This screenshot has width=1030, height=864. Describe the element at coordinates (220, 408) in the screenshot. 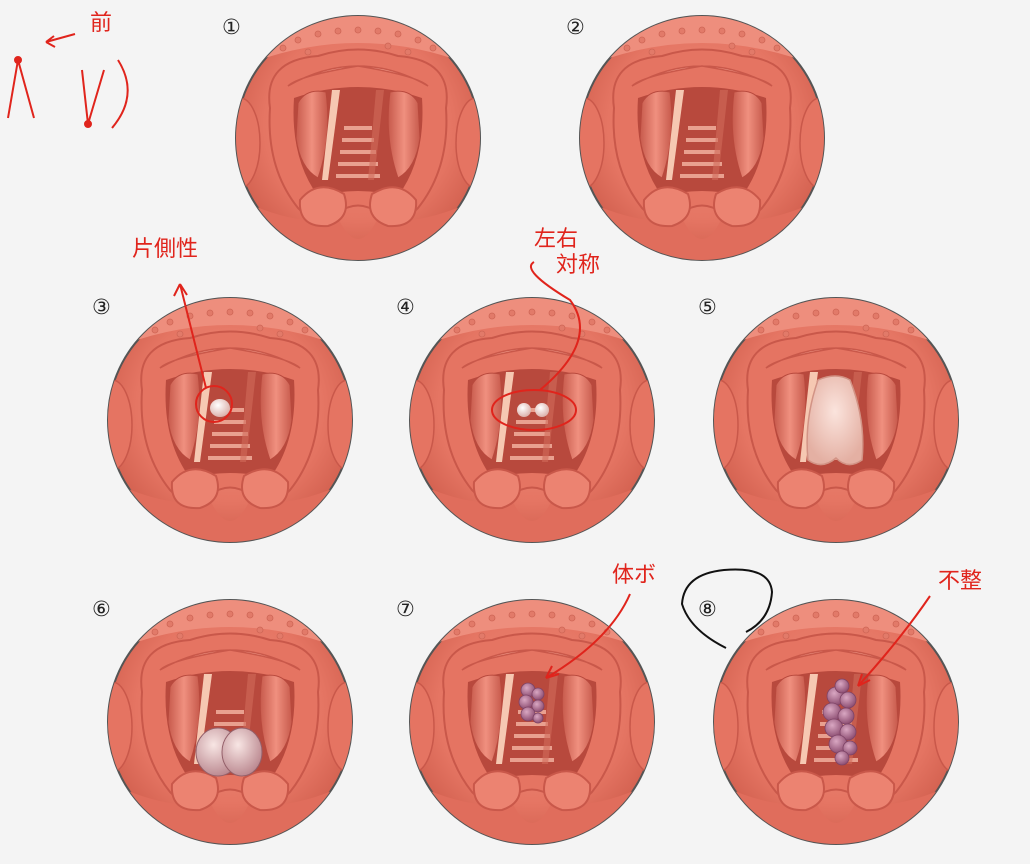

I see `unilateral-nodule` at that location.